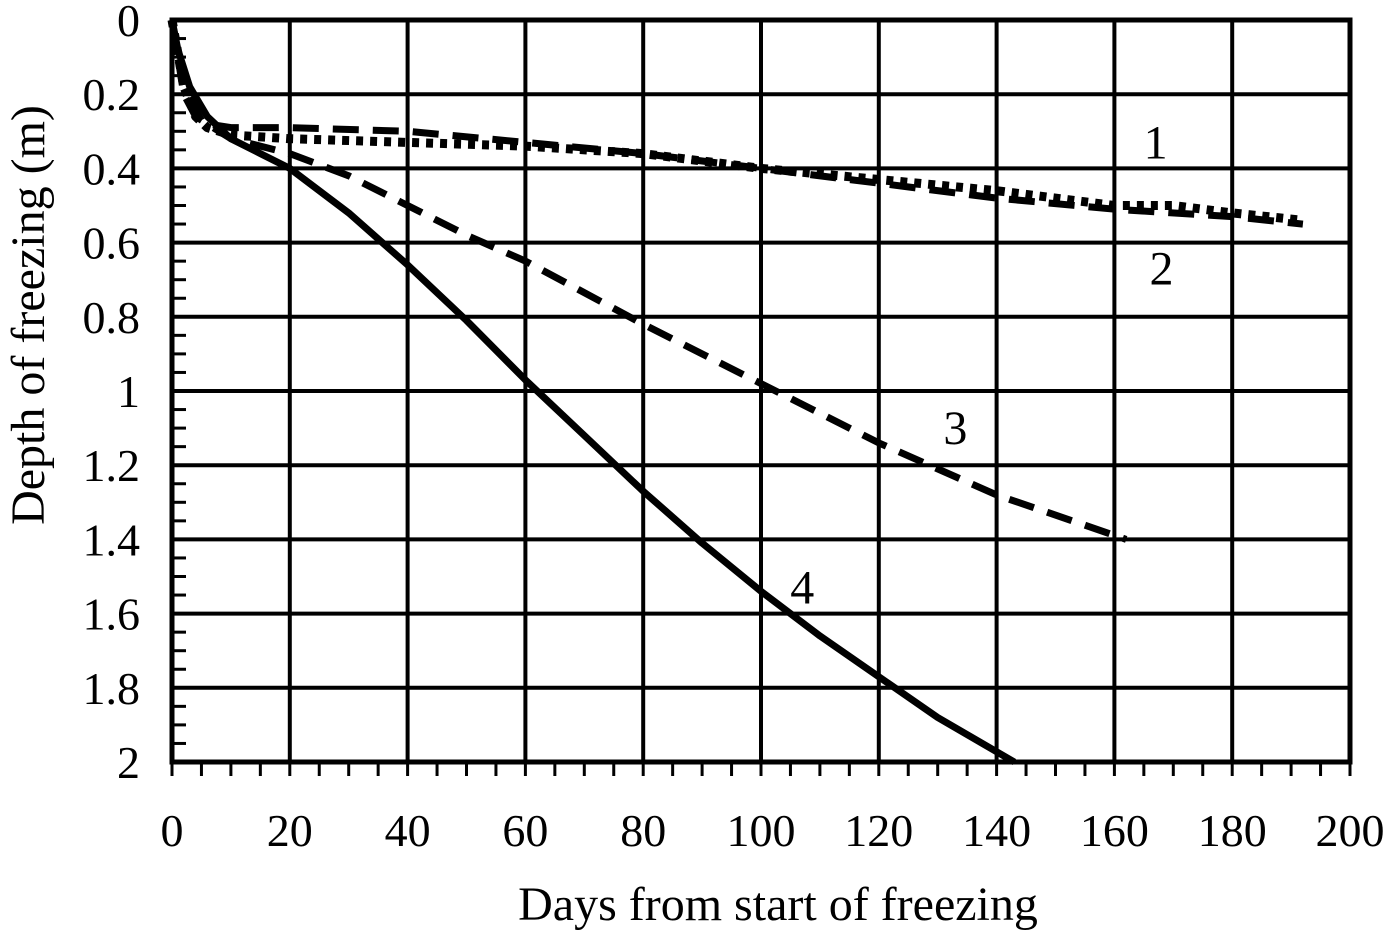 This screenshot has height=935, width=1400. Describe the element at coordinates (112, 688) in the screenshot. I see `y-tick-label: 1.8` at that location.